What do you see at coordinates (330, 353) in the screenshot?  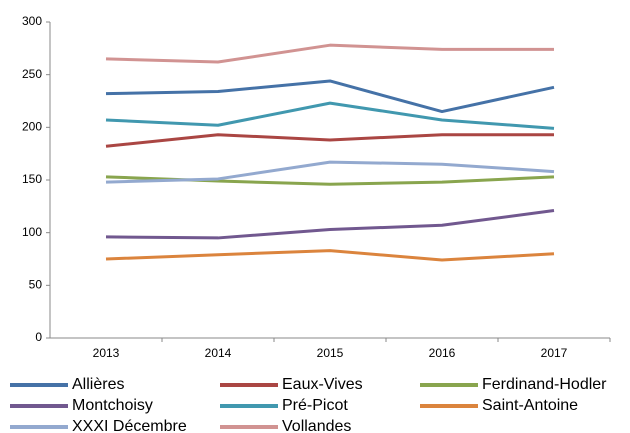 I see `x-tick-label: 2015` at bounding box center [330, 353].